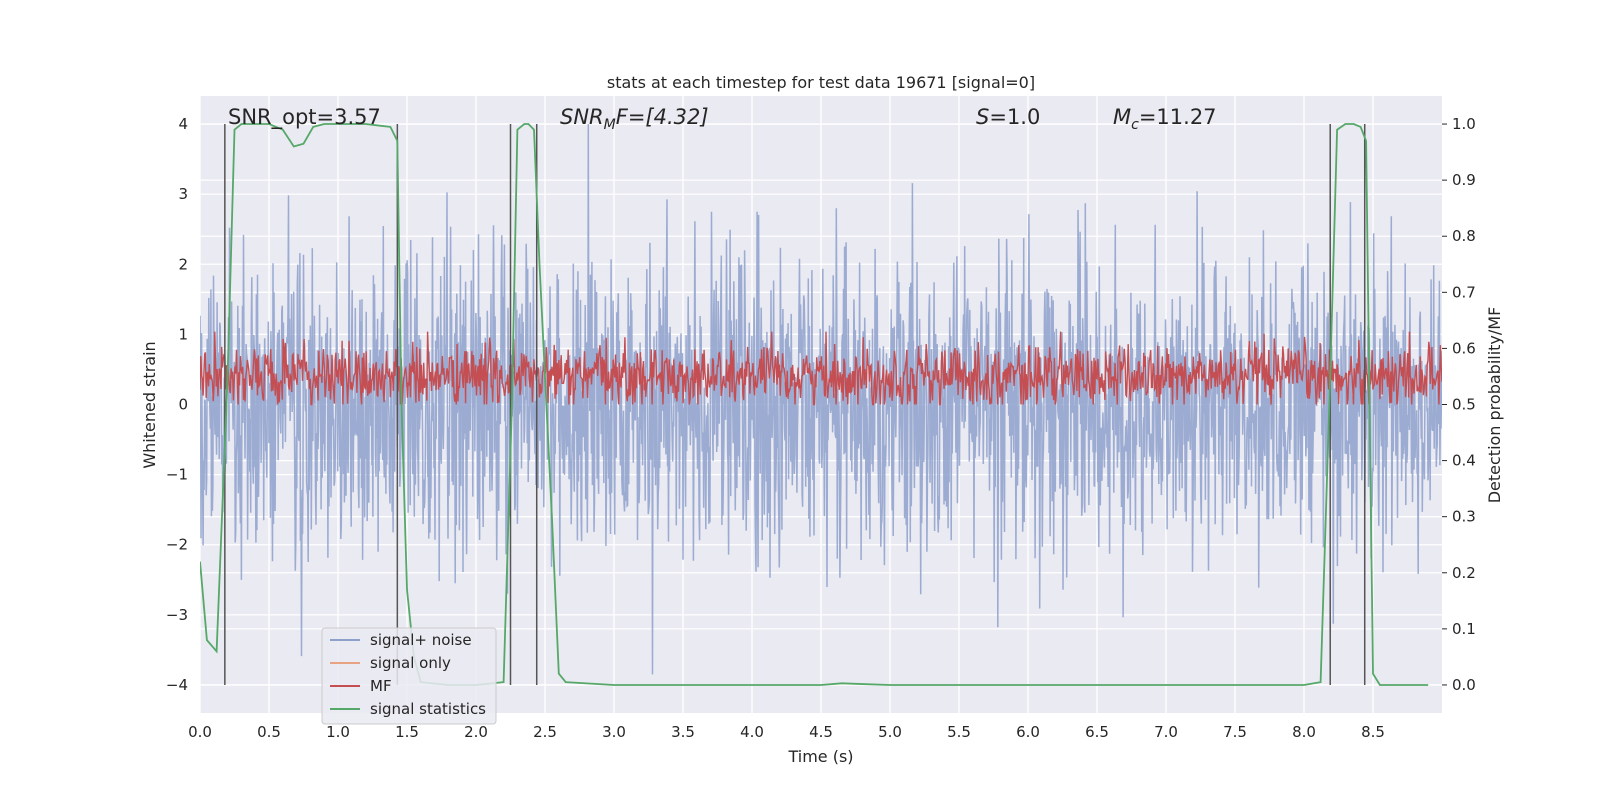 The image size is (1600, 800). What do you see at coordinates (1464, 517) in the screenshot?
I see `y2-tick-label: 0.3` at bounding box center [1464, 517].